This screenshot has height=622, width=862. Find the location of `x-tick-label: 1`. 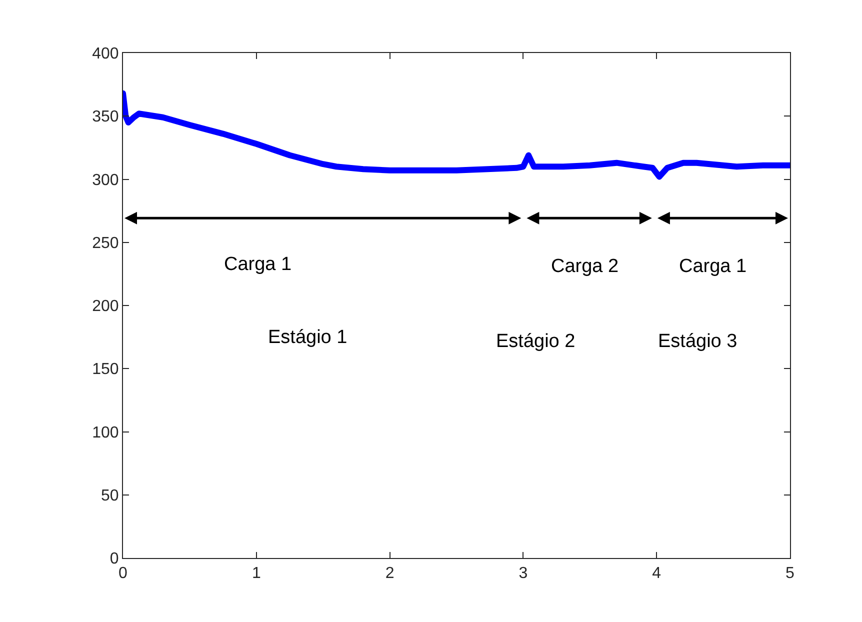

x-tick-label: 1 is located at coordinates (256, 573).